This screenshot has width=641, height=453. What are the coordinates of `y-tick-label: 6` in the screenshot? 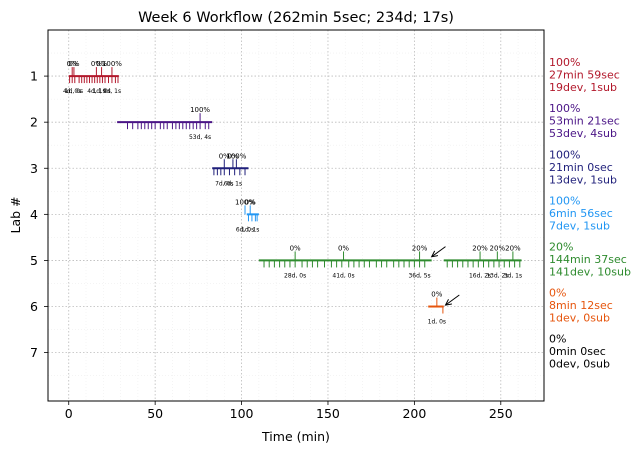 It's located at (34, 306).